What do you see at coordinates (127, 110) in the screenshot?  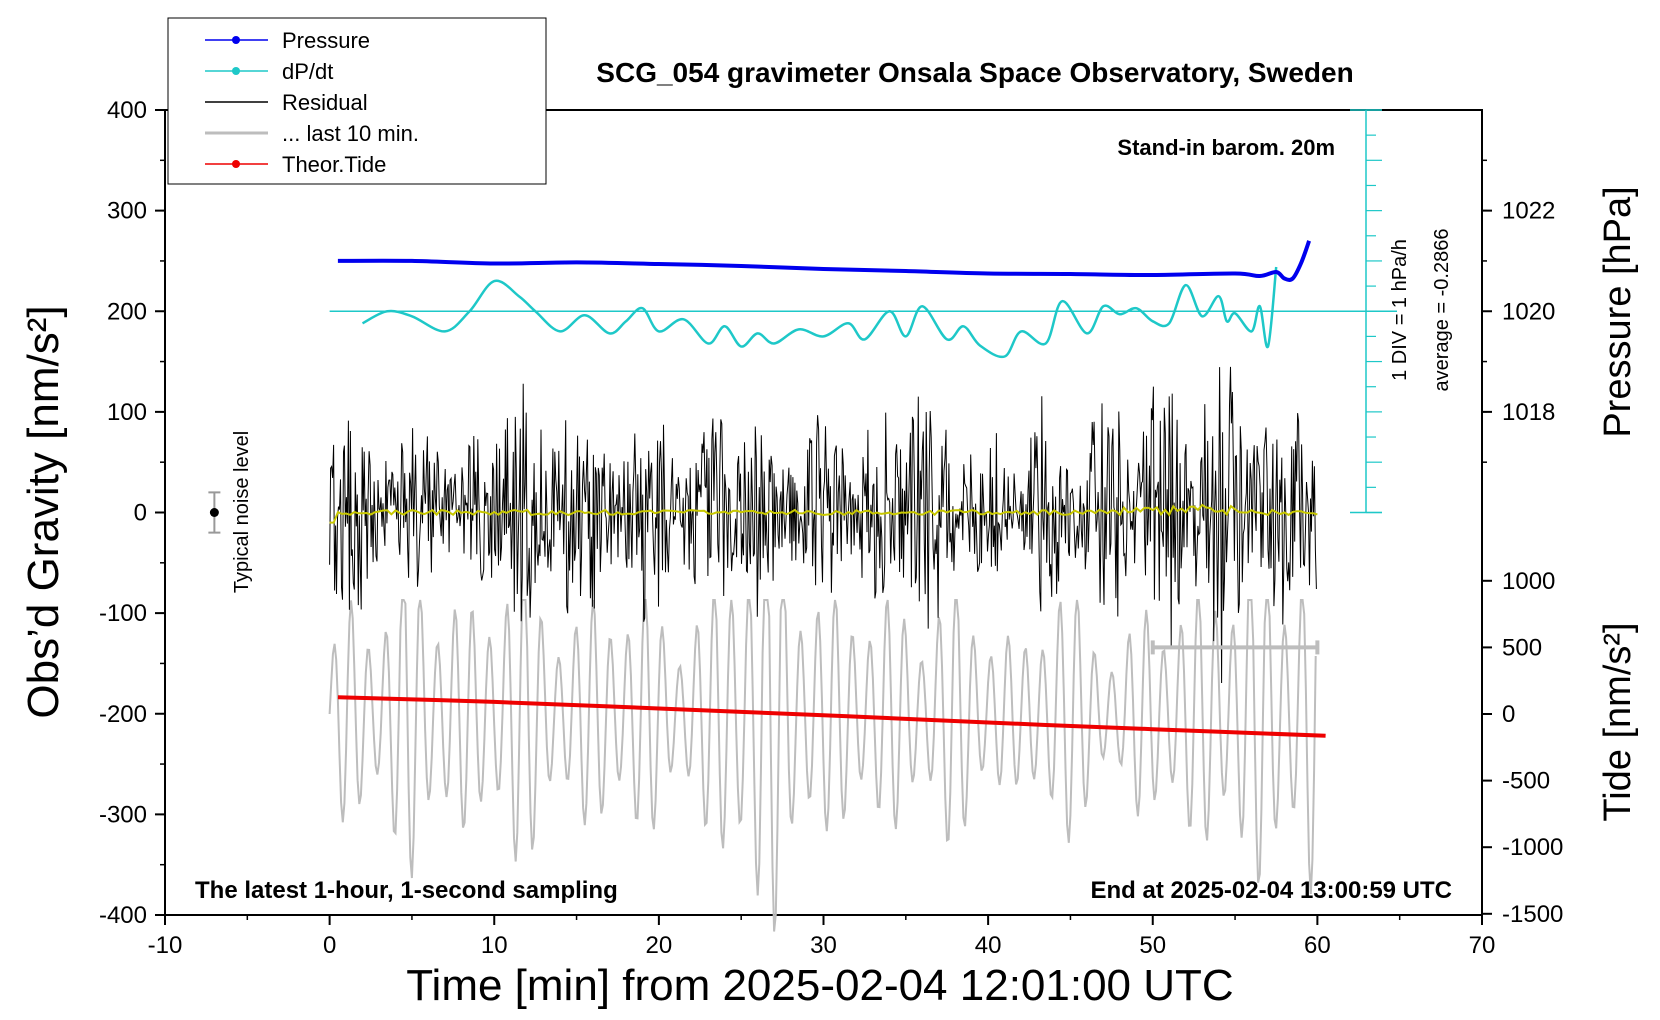 I see `y-tick-label: 400` at bounding box center [127, 110].